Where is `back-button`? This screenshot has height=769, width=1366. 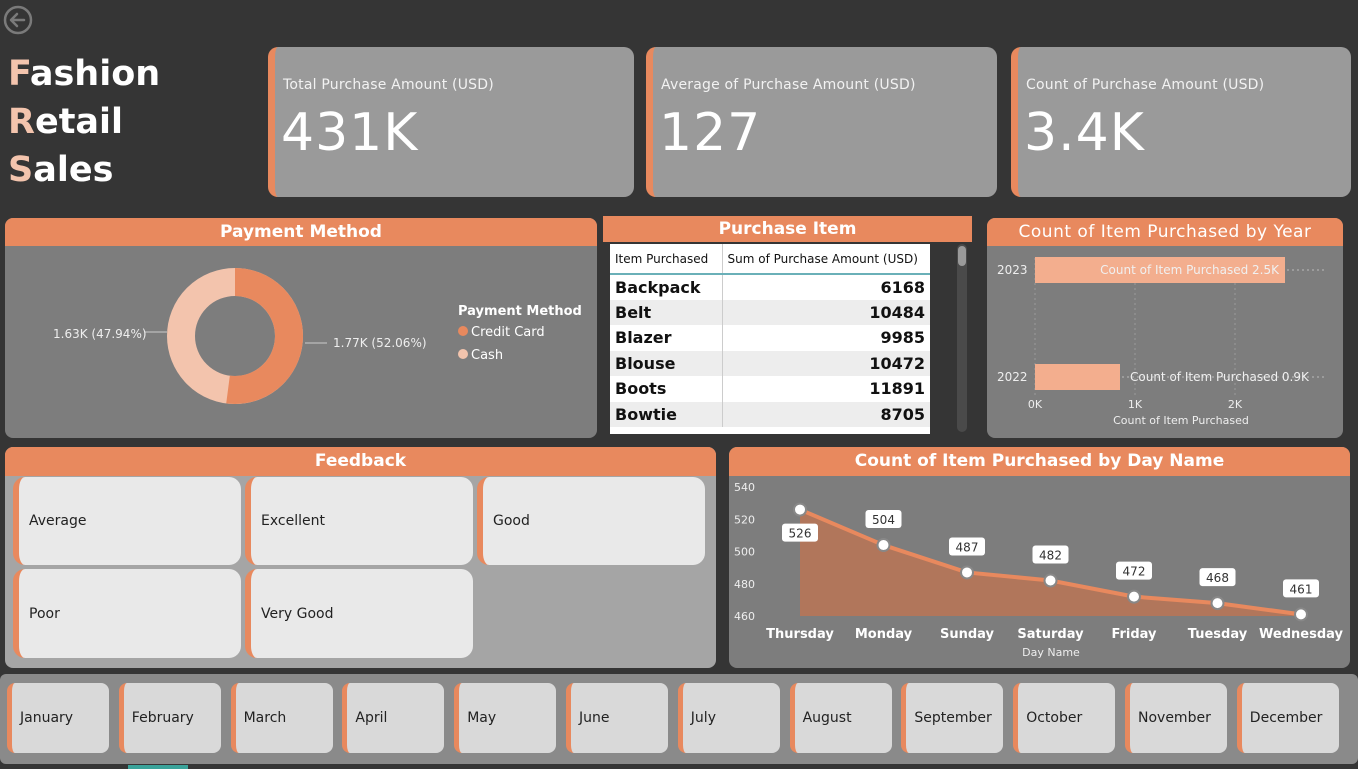 back-button is located at coordinates (18, 20).